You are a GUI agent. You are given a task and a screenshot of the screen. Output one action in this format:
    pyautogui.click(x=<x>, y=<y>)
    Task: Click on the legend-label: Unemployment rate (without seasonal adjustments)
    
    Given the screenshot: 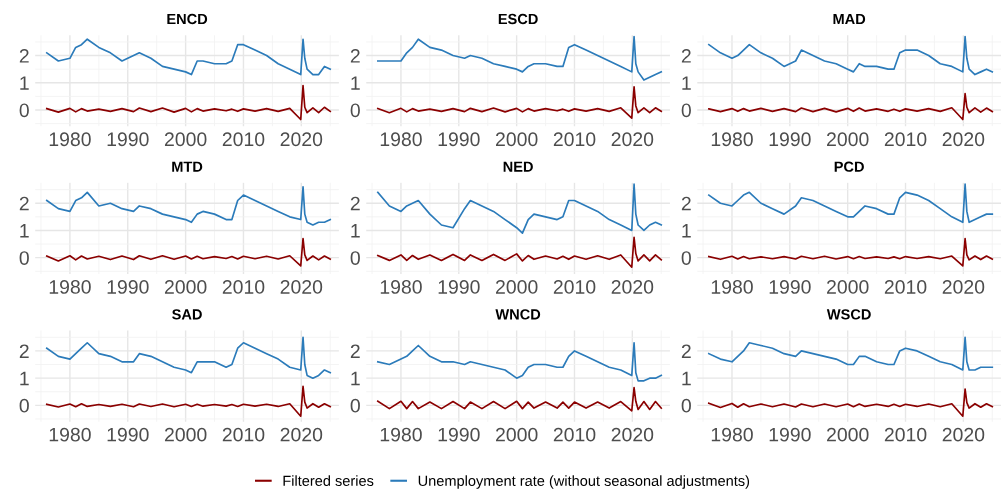 What is the action you would take?
    pyautogui.click(x=584, y=482)
    